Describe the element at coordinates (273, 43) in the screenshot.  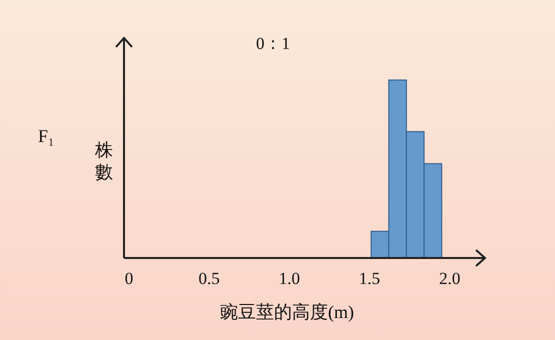
I see `chart-title: 0：1` at that location.